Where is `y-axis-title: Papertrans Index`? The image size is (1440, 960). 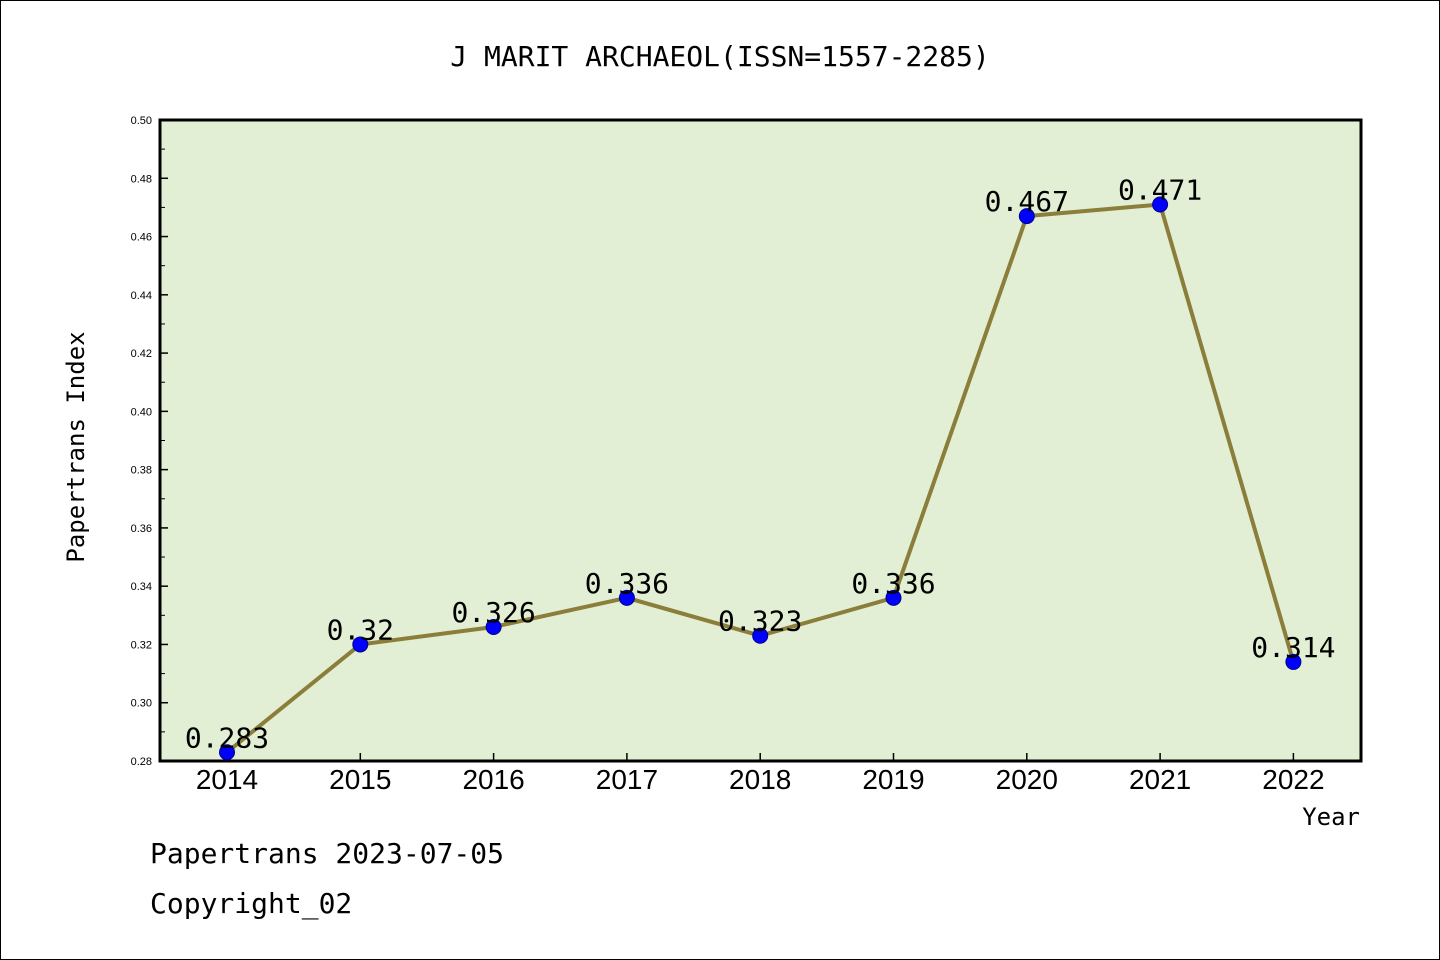 y-axis-title: Papertrans Index is located at coordinates (76, 446).